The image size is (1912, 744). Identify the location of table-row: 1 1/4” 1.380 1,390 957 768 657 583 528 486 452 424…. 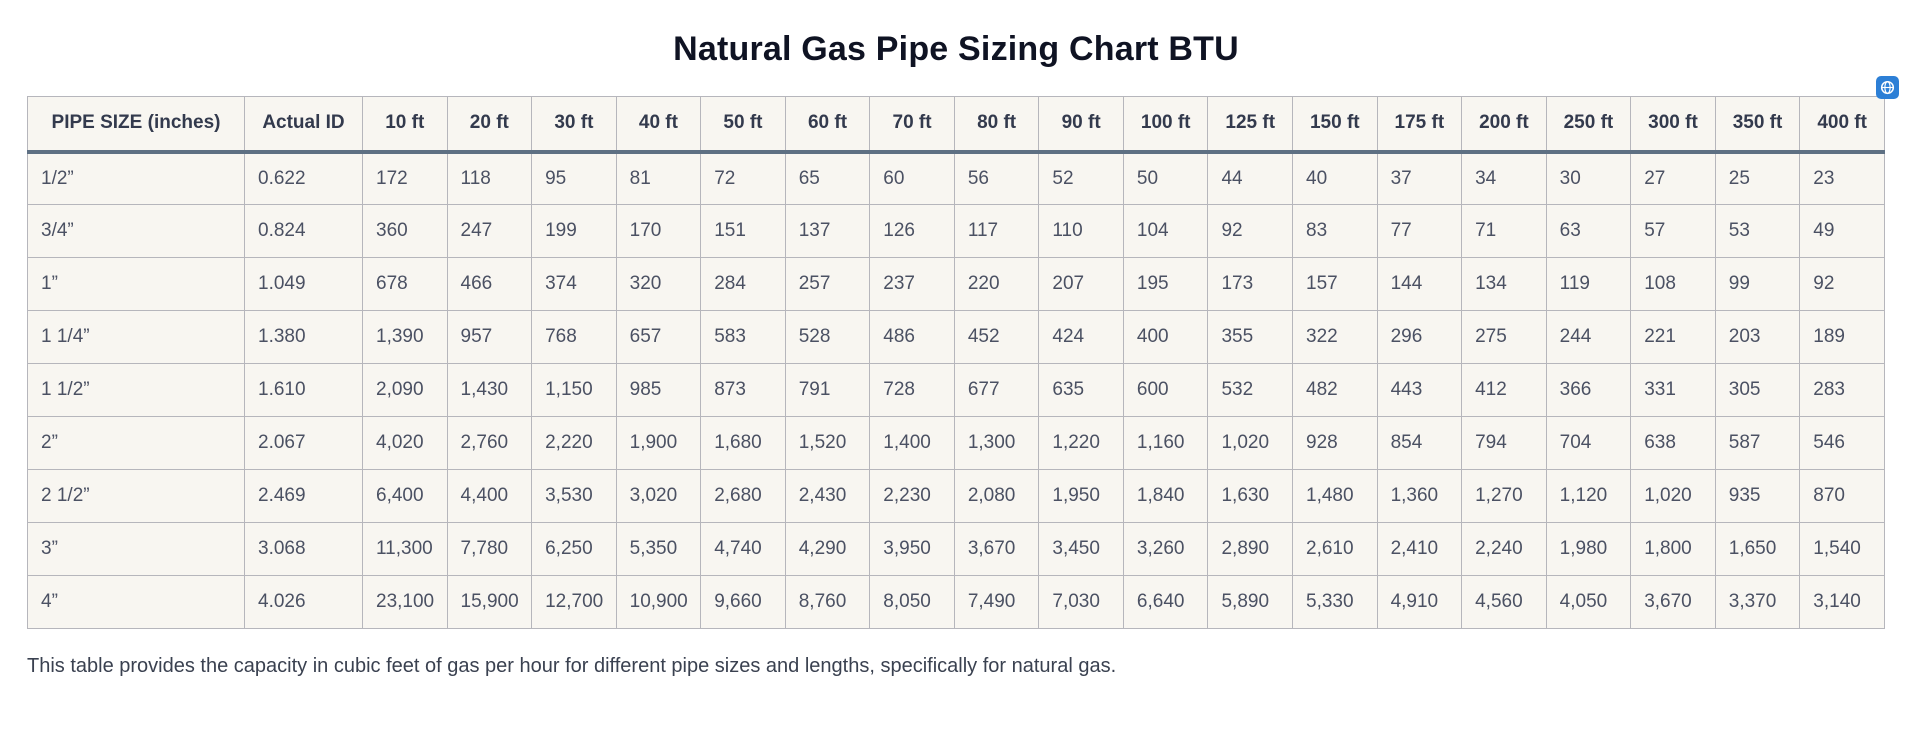
(956, 337).